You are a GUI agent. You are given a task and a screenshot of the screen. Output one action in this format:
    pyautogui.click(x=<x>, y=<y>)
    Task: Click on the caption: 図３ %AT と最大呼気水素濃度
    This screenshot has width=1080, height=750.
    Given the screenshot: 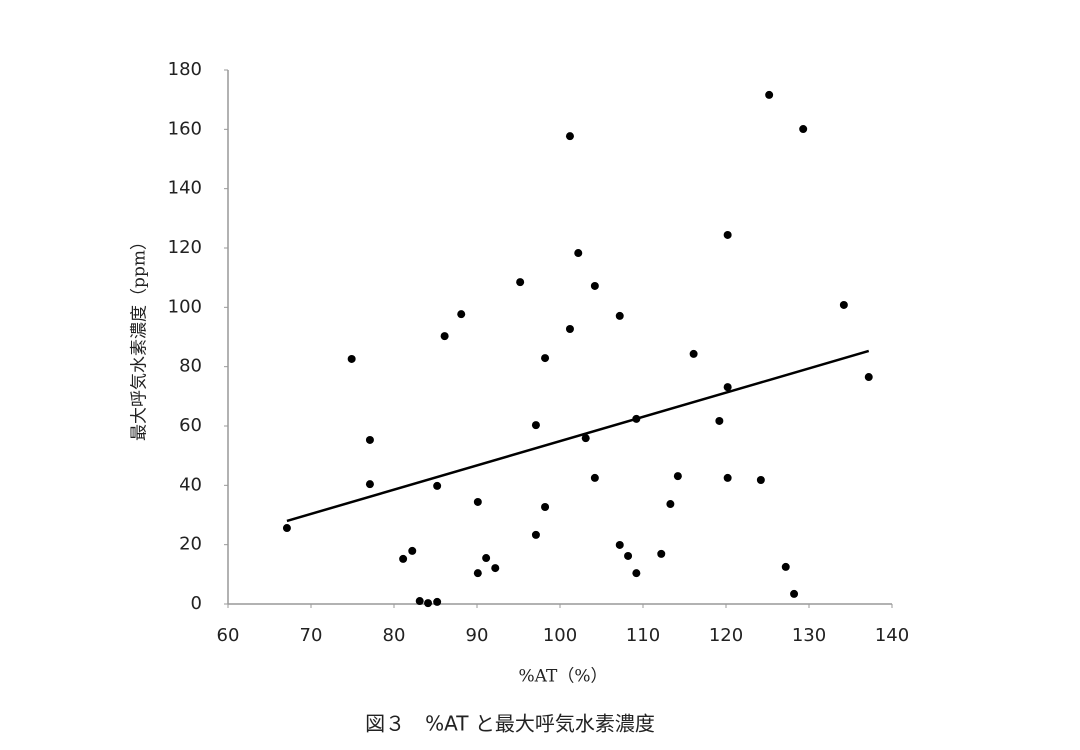 What is the action you would take?
    pyautogui.click(x=510, y=724)
    